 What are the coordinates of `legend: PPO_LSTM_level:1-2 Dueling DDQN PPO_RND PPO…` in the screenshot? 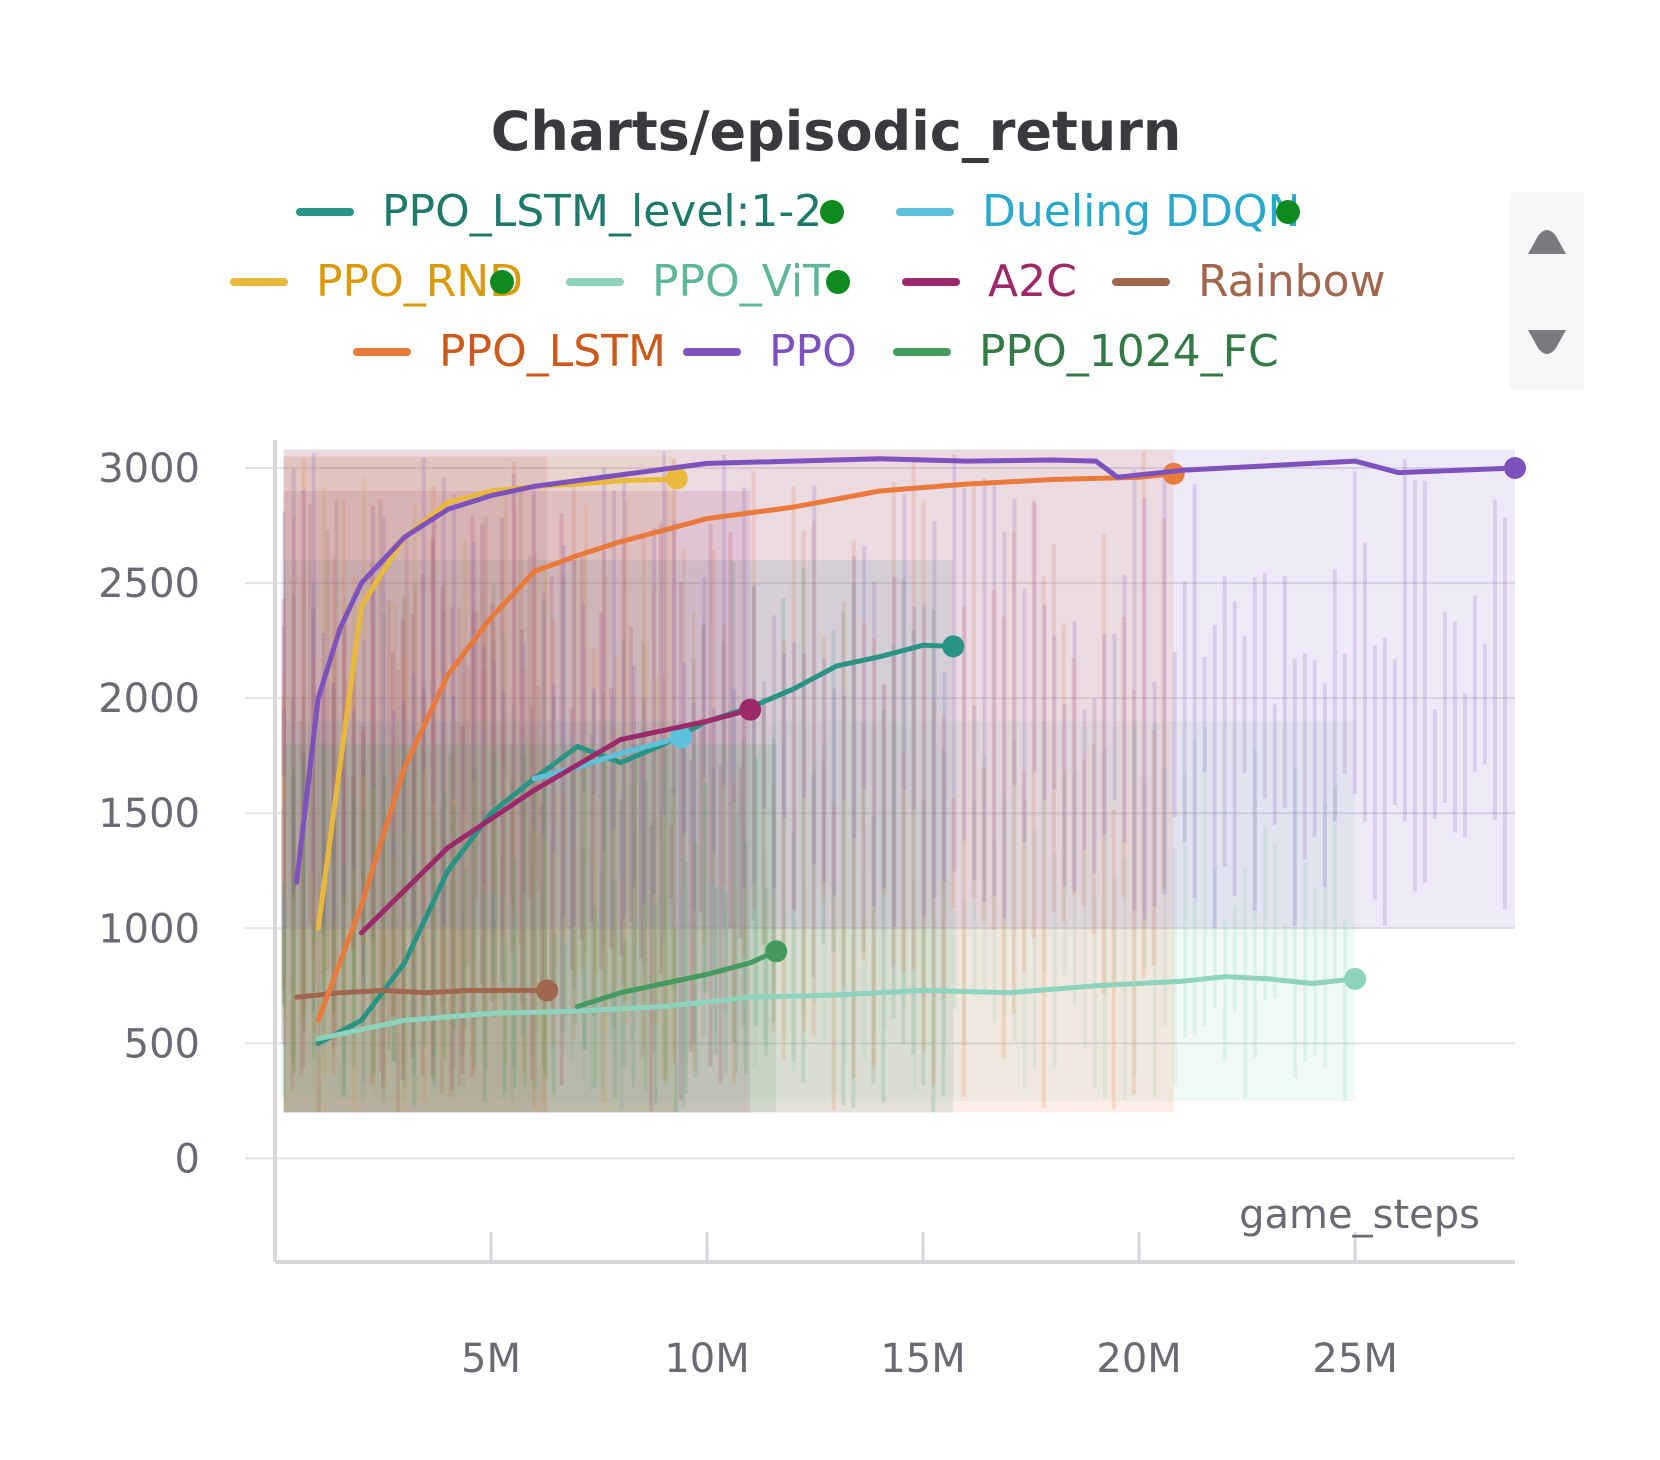 It's located at (808, 281).